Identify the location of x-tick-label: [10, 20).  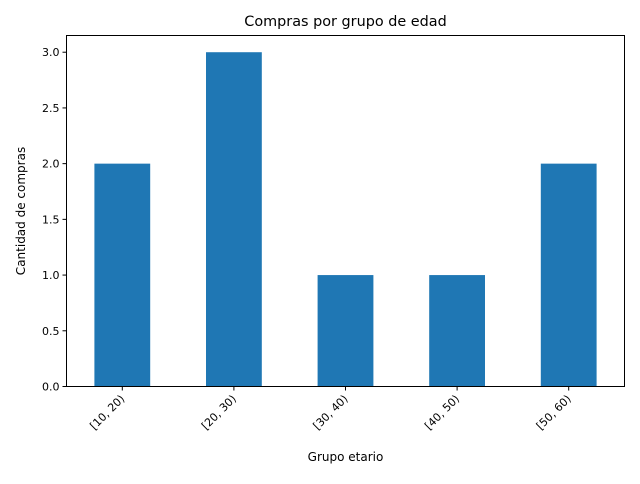
(107, 412).